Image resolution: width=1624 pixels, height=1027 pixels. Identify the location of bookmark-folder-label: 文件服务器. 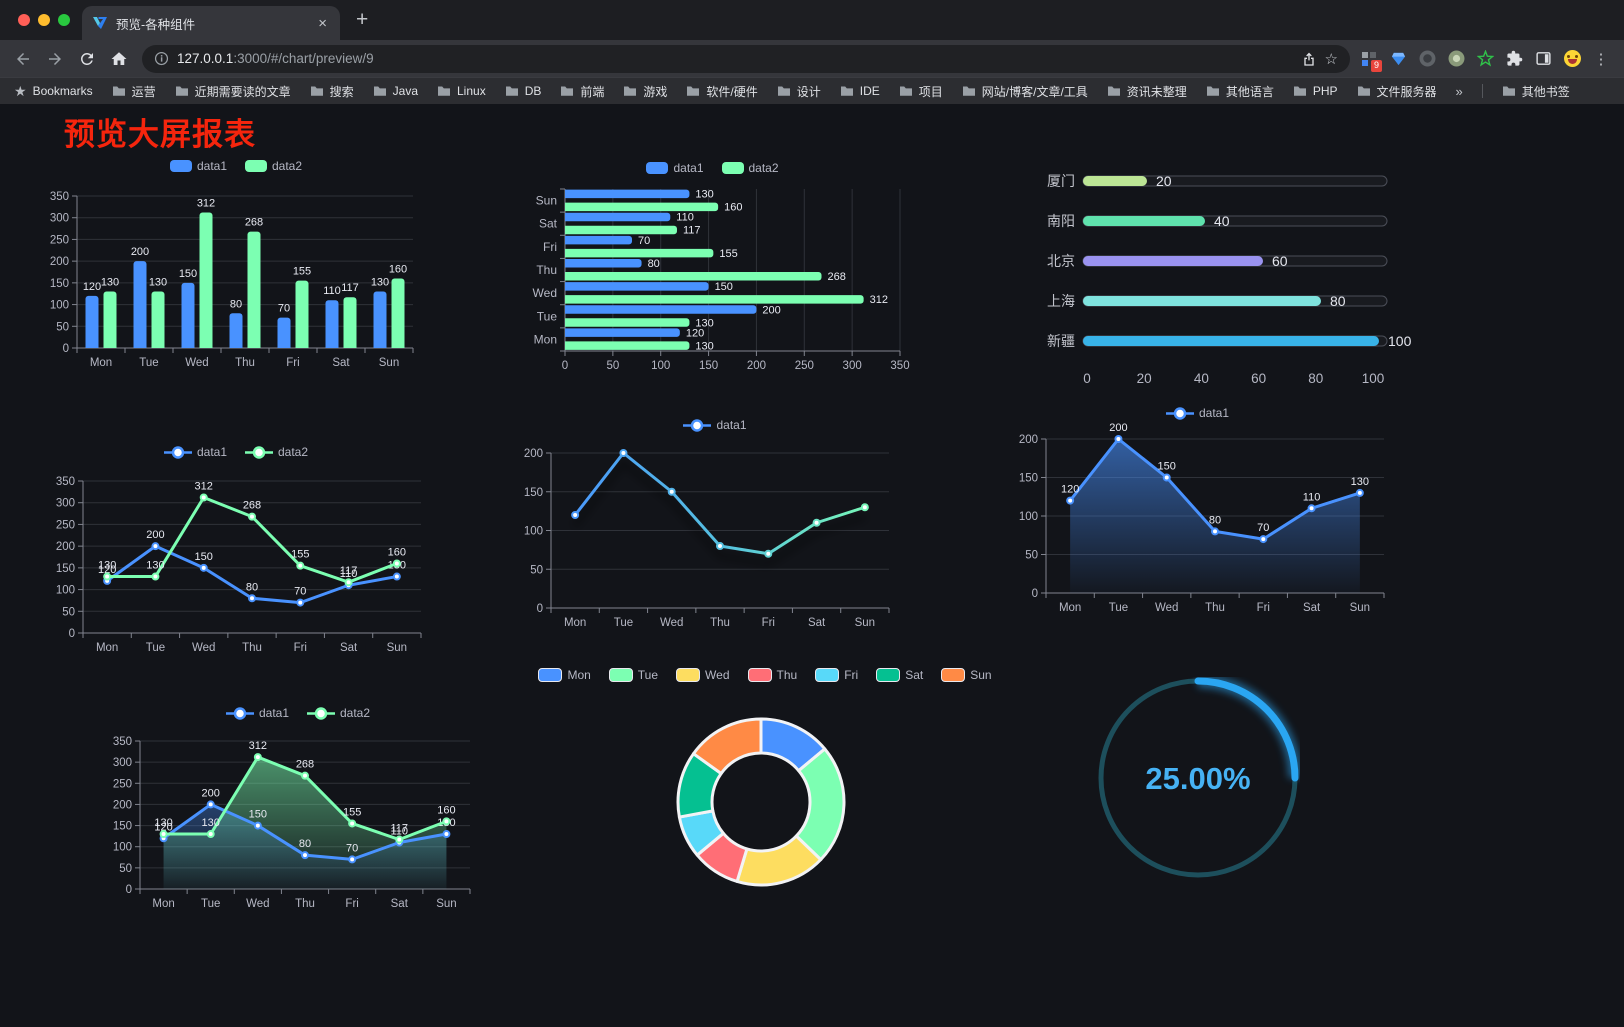
(1406, 91).